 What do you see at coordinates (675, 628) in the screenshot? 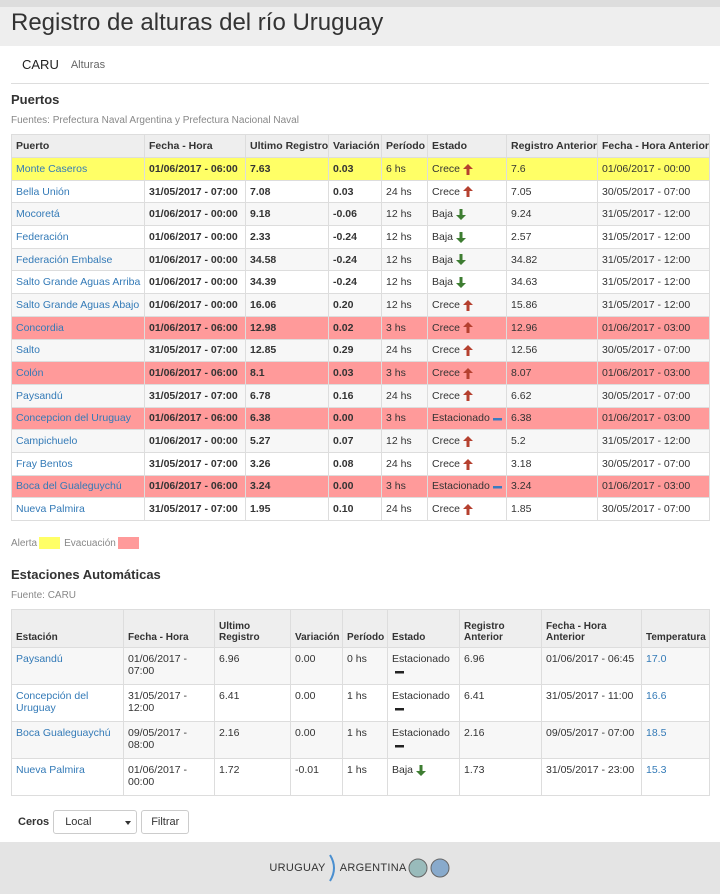
I see `column-header: Temperatura` at bounding box center [675, 628].